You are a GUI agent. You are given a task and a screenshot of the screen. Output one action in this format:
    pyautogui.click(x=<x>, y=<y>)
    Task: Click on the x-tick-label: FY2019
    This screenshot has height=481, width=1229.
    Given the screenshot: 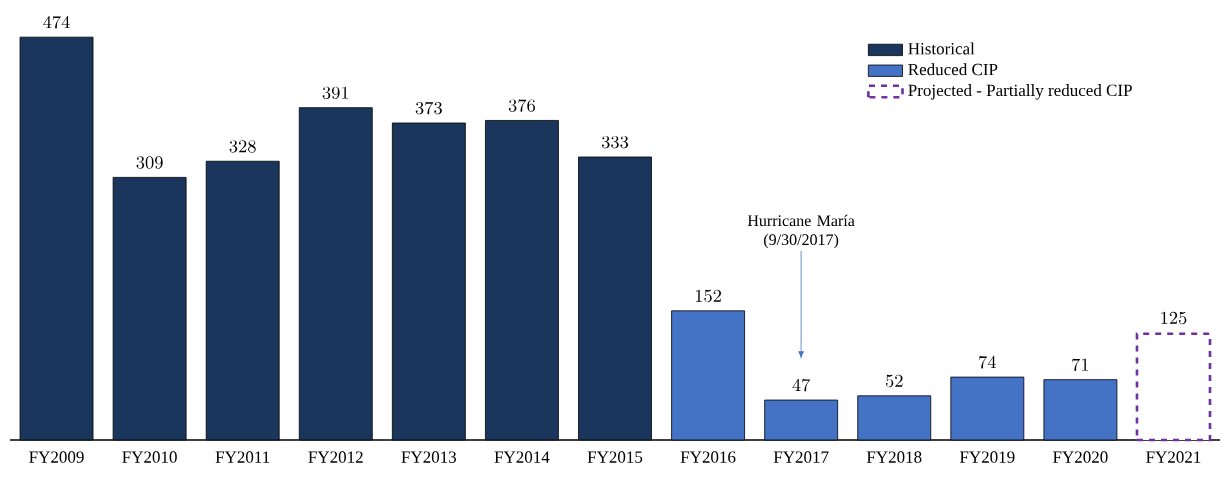 What is the action you would take?
    pyautogui.click(x=987, y=457)
    